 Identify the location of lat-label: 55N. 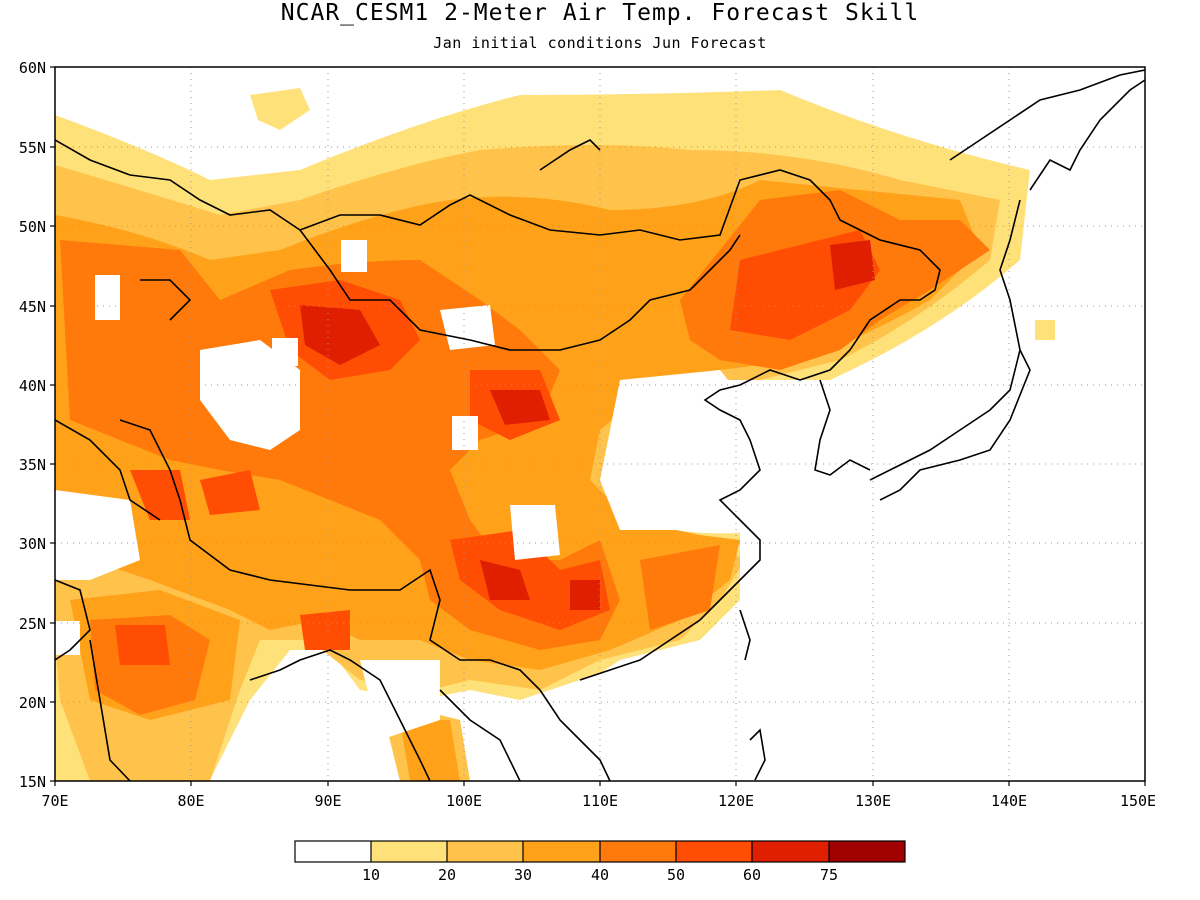
(32, 148).